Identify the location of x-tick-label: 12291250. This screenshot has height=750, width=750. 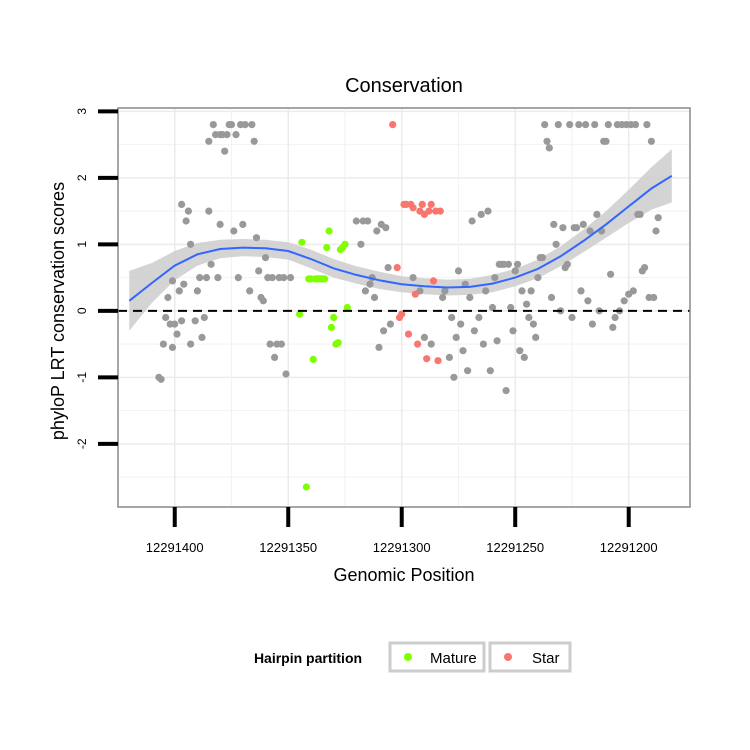
(515, 547).